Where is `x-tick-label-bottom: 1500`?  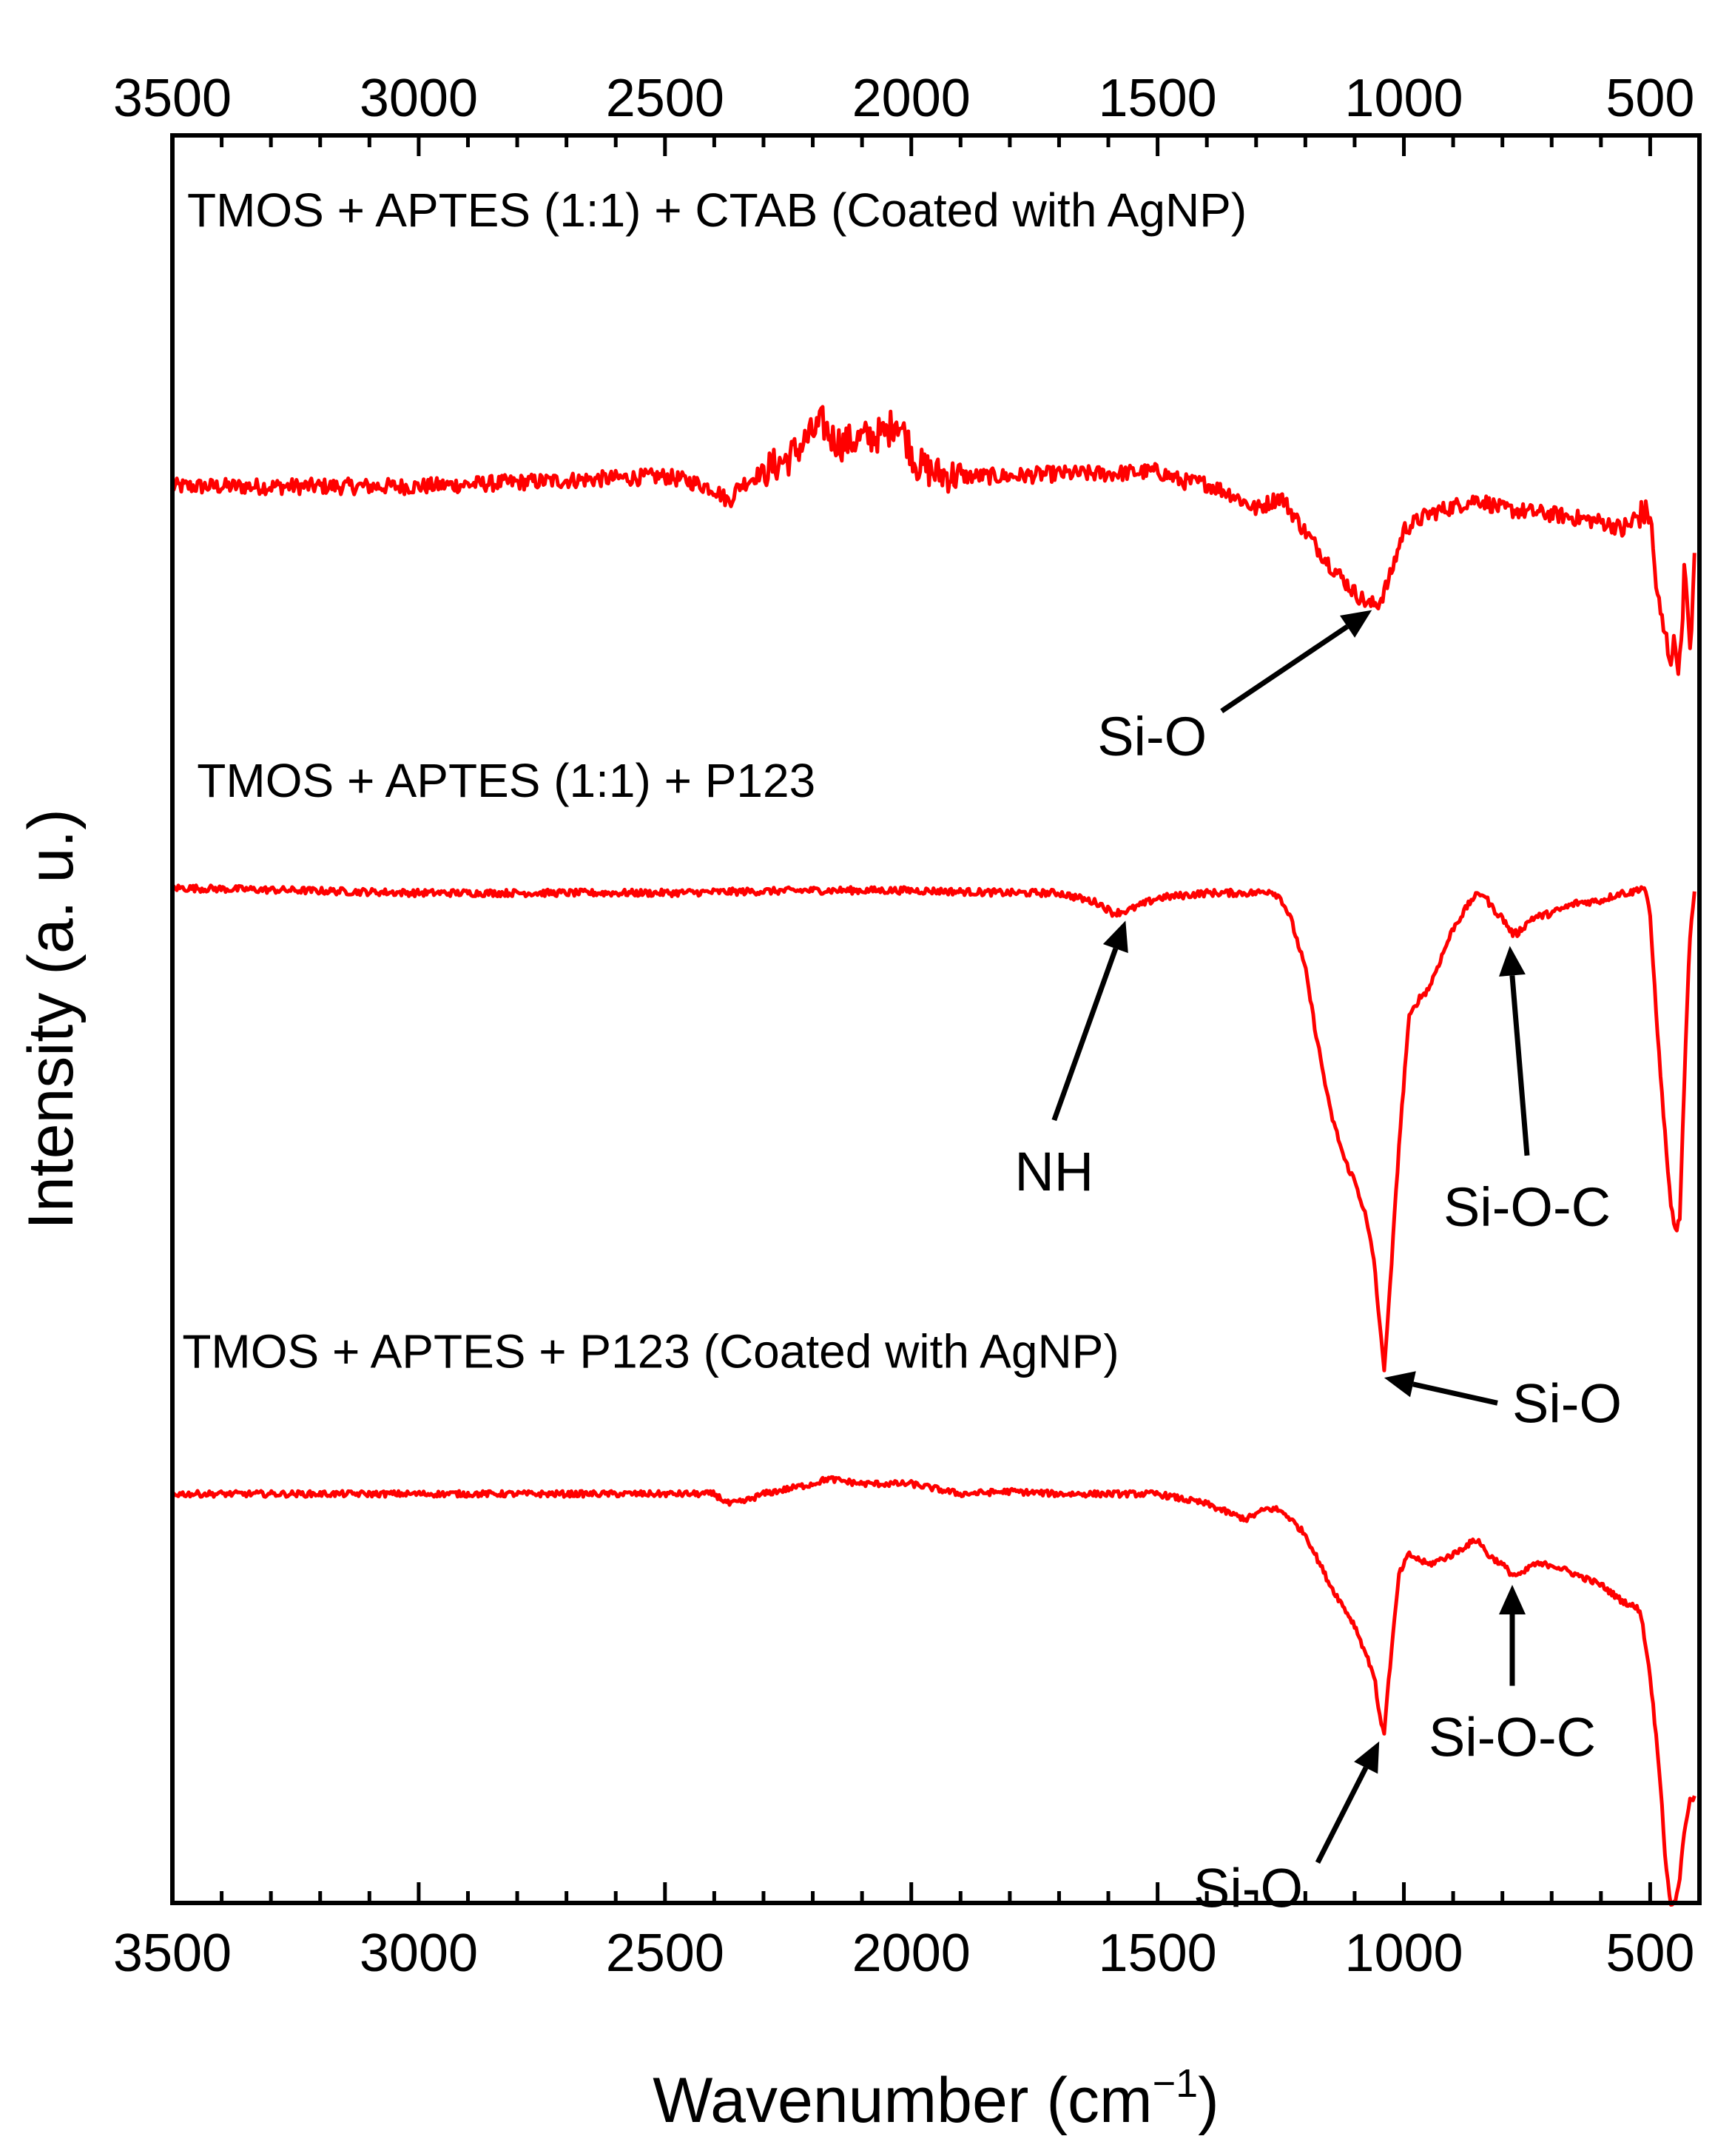 x-tick-label-bottom: 1500 is located at coordinates (1158, 1953).